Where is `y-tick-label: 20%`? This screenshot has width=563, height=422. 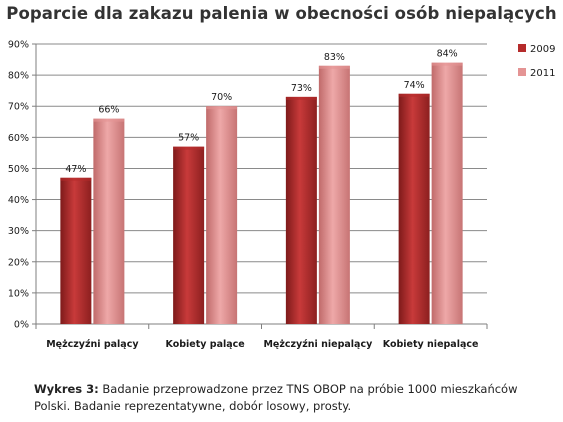
y-tick-label: 20% is located at coordinates (18, 262).